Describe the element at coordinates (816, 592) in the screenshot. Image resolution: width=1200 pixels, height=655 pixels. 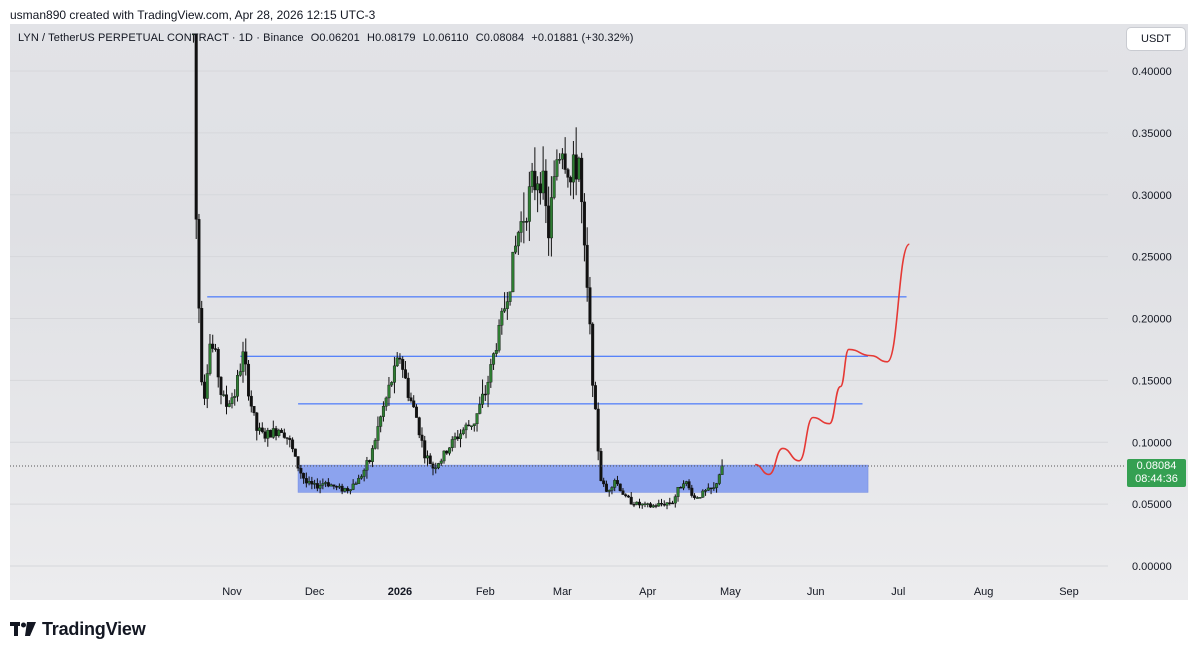
I see `time-tick-label: Jun` at that location.